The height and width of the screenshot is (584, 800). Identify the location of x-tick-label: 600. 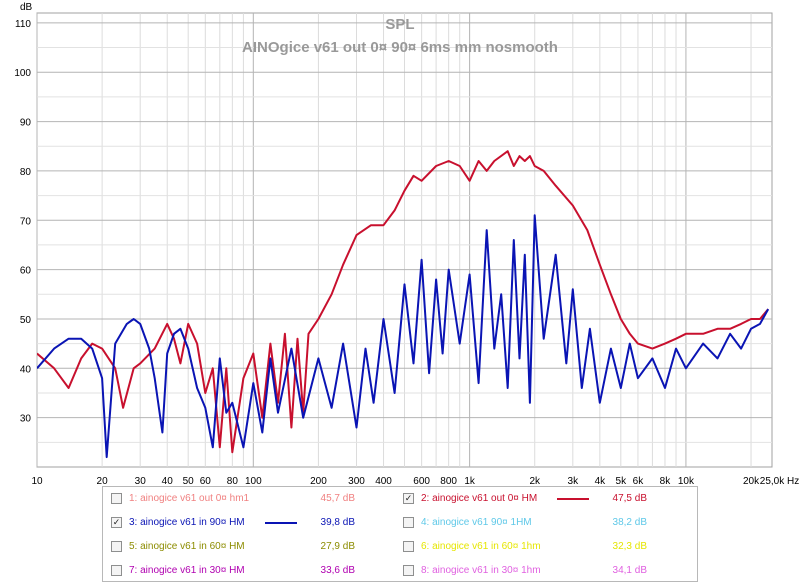
(421, 481).